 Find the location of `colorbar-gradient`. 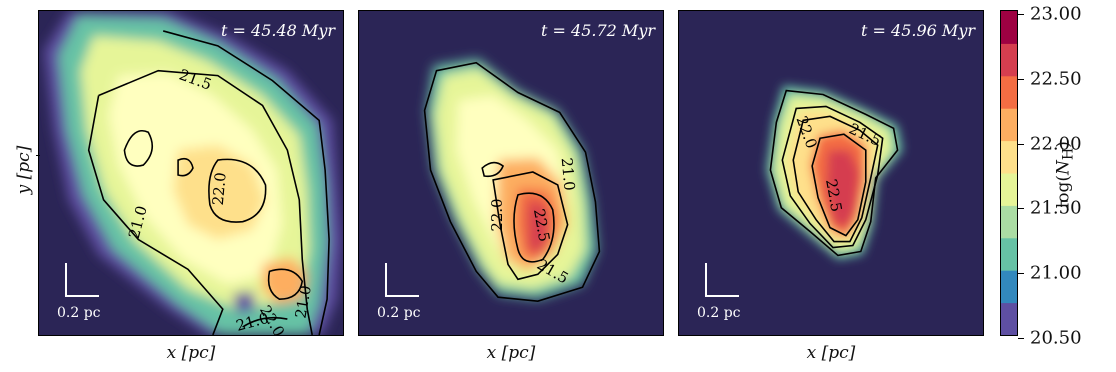

colorbar-gradient is located at coordinates (1009, 173).